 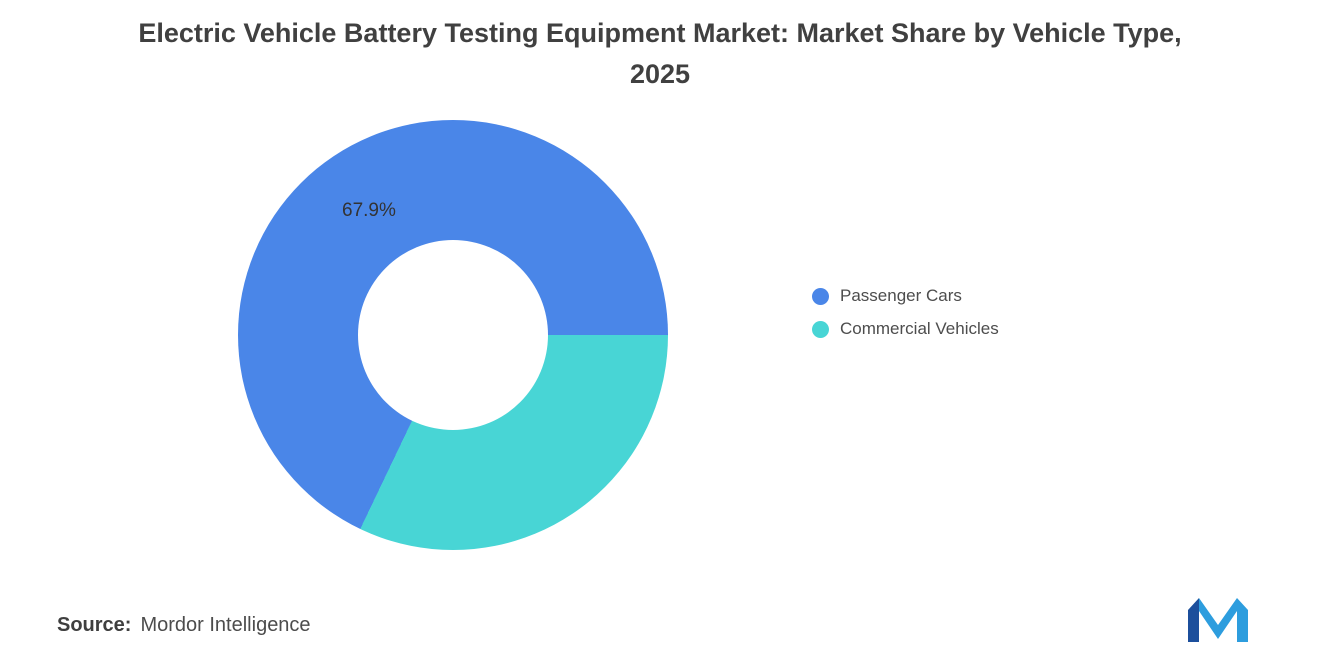 What do you see at coordinates (1218, 620) in the screenshot?
I see `mordor-intelligence-logo` at bounding box center [1218, 620].